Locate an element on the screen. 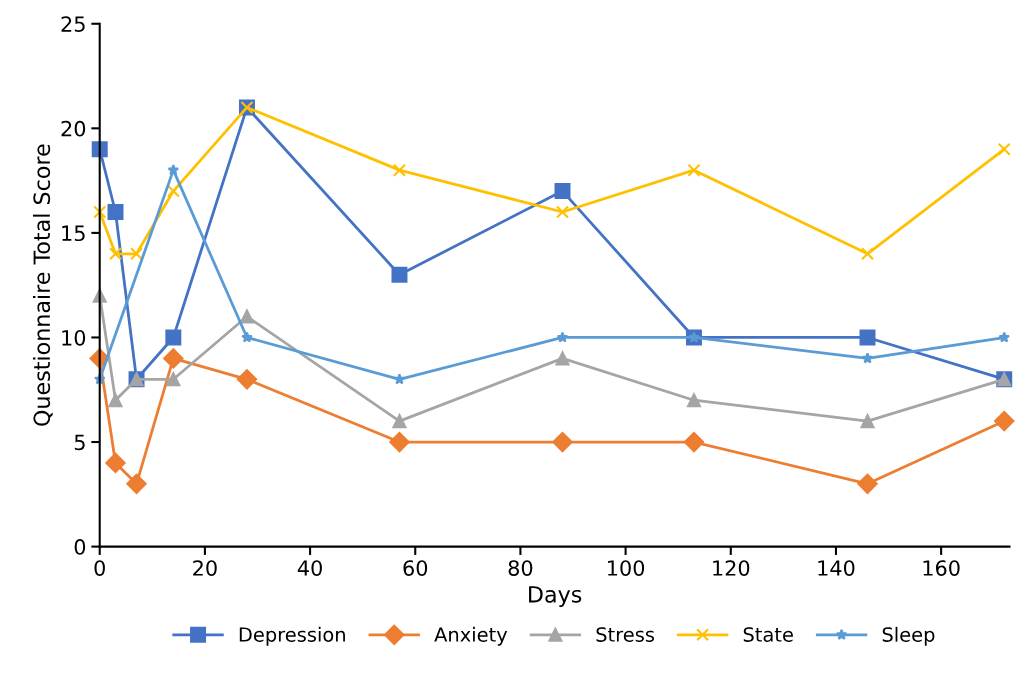 The height and width of the screenshot is (679, 1028). y-tick-label: 10 is located at coordinates (74, 337).